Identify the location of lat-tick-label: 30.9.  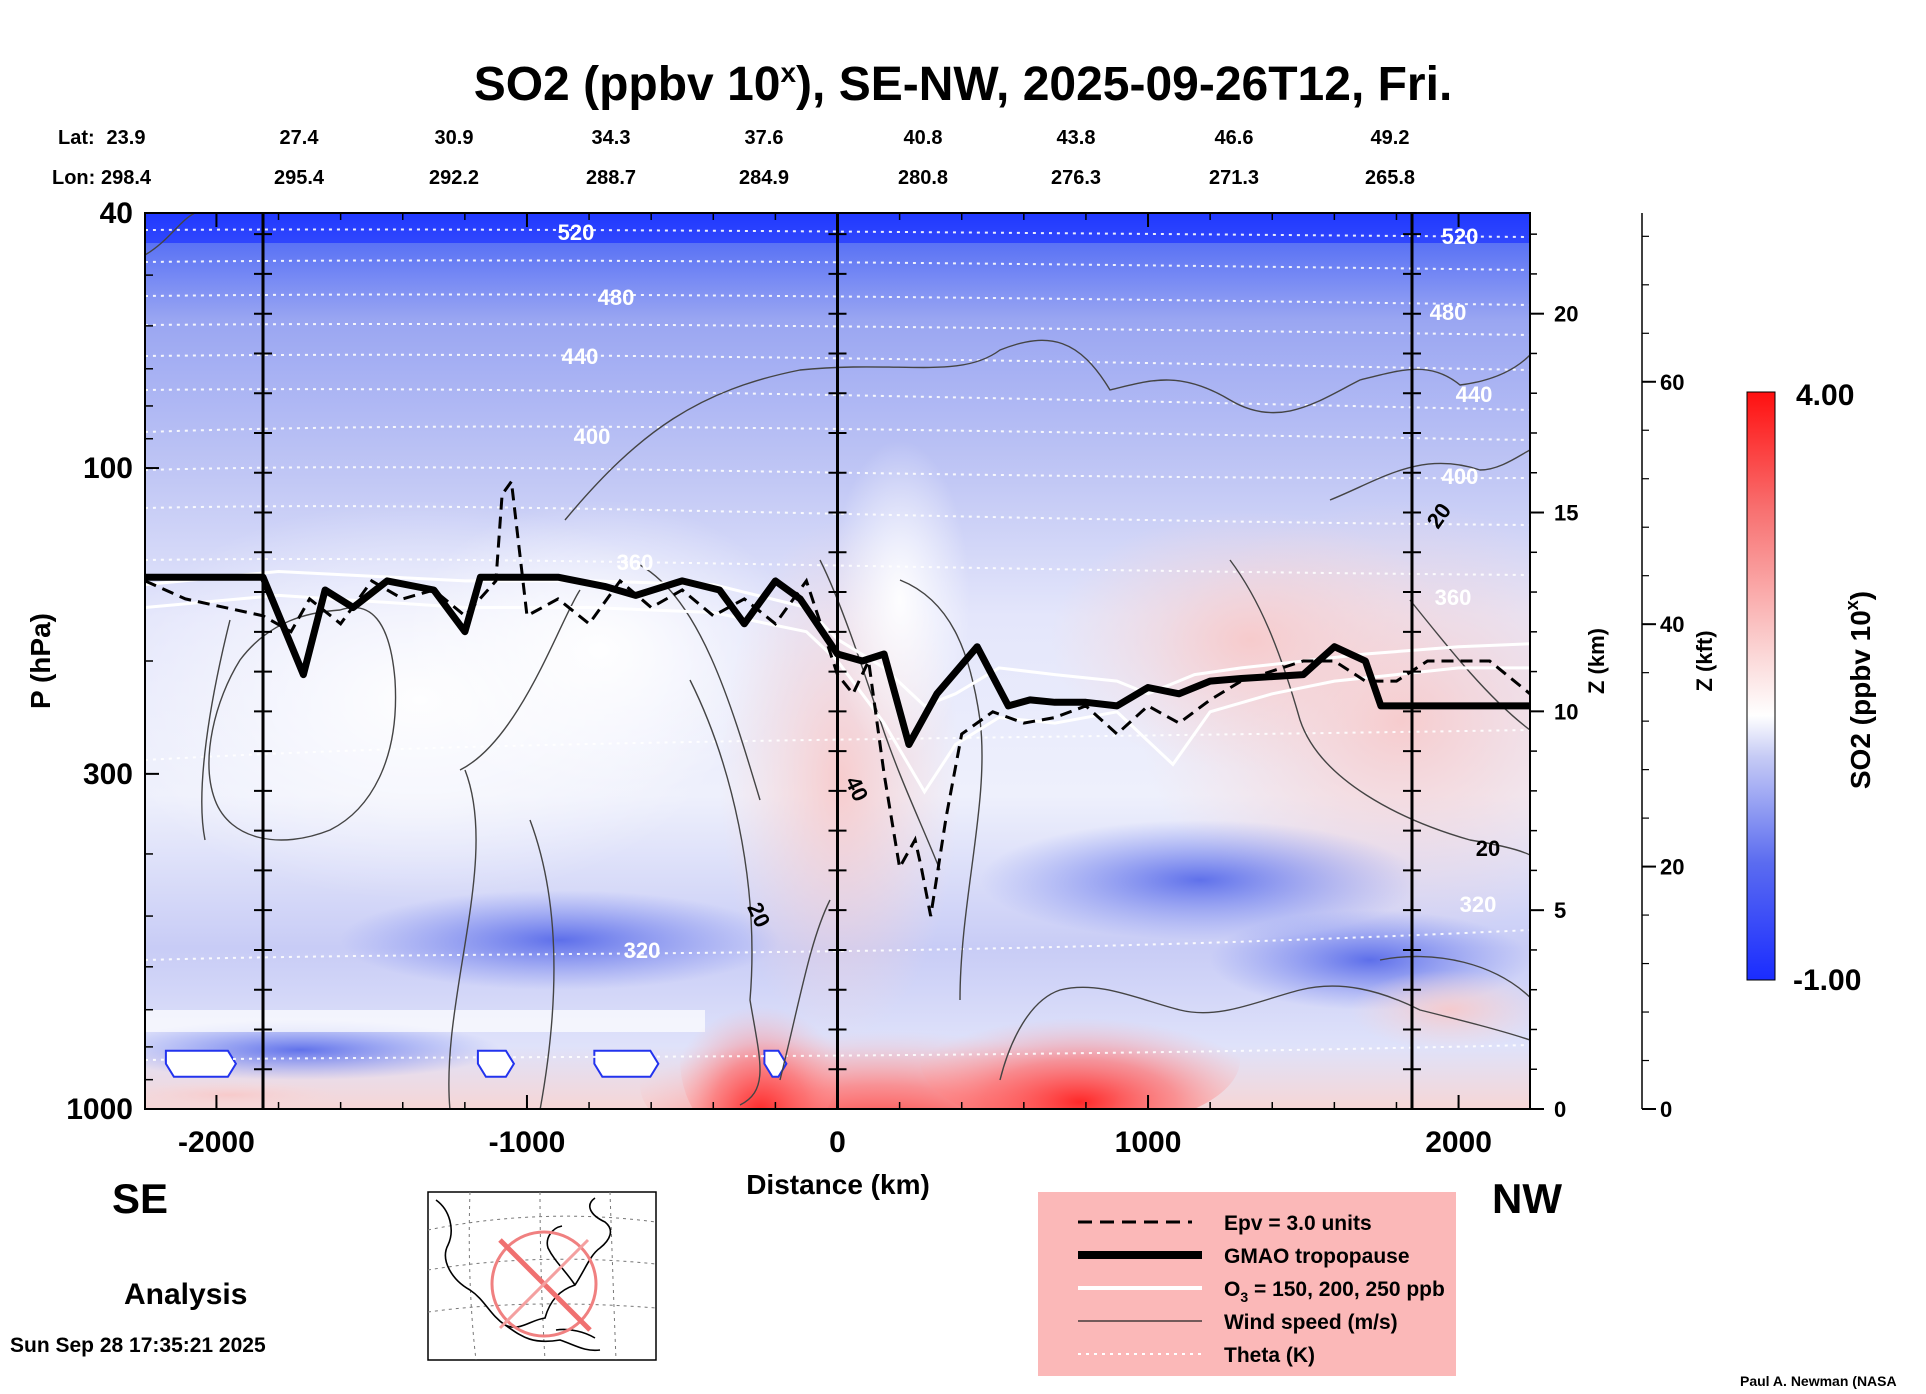
(454, 138).